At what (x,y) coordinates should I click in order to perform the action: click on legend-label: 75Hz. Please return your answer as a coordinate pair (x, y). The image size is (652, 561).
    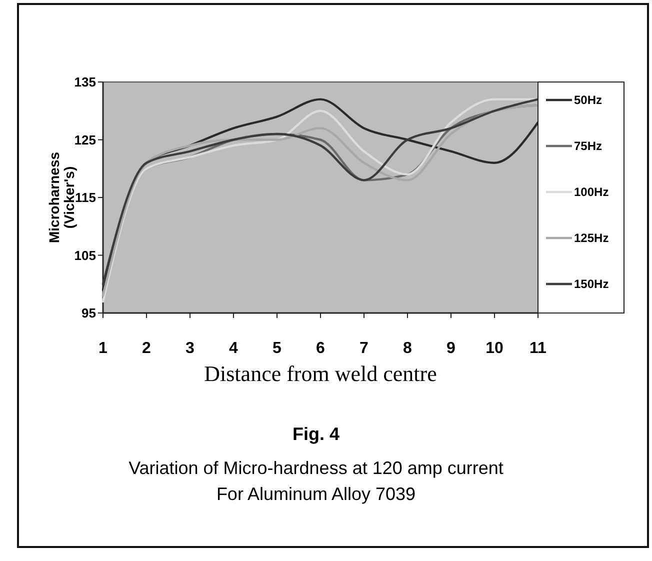
    Looking at the image, I should click on (588, 146).